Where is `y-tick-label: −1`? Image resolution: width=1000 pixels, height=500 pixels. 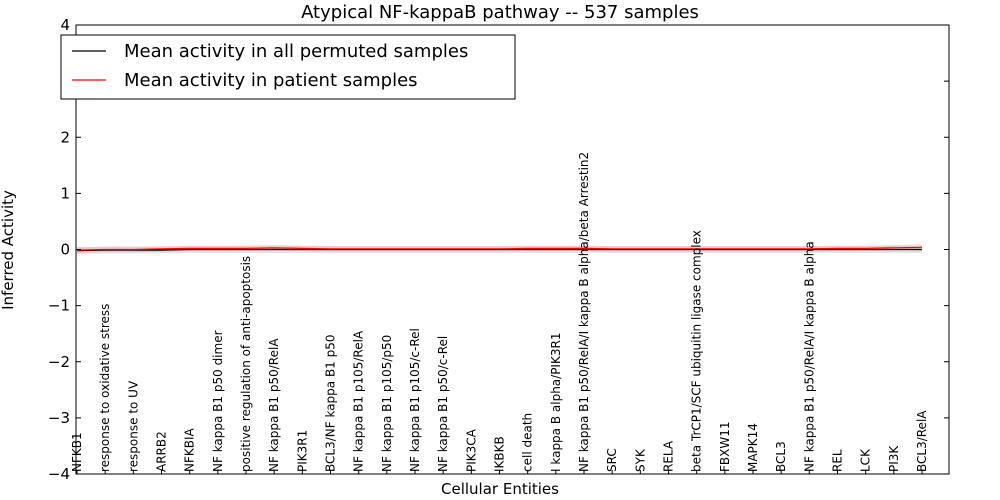
y-tick-label: −1 is located at coordinates (59, 306).